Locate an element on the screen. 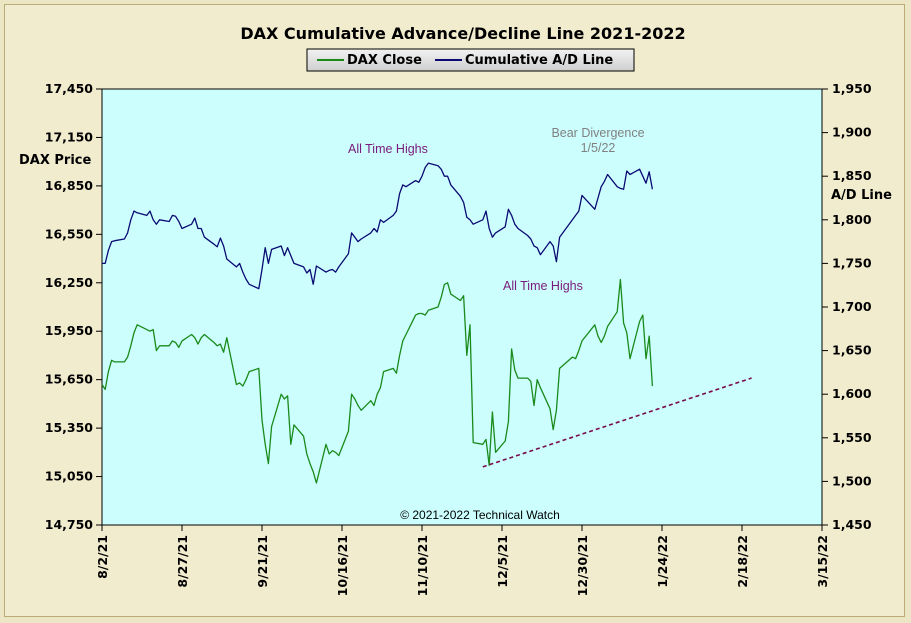 The image size is (911, 623). legend-label-ad-line: Cumulative A/D Line is located at coordinates (539, 60).